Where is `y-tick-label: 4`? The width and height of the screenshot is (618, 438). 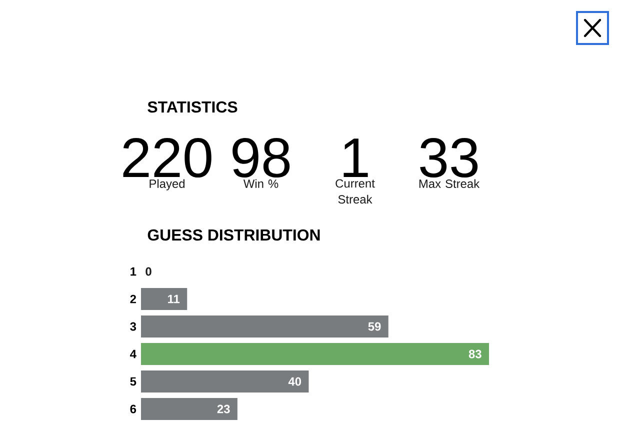 y-tick-label: 4 is located at coordinates (133, 354).